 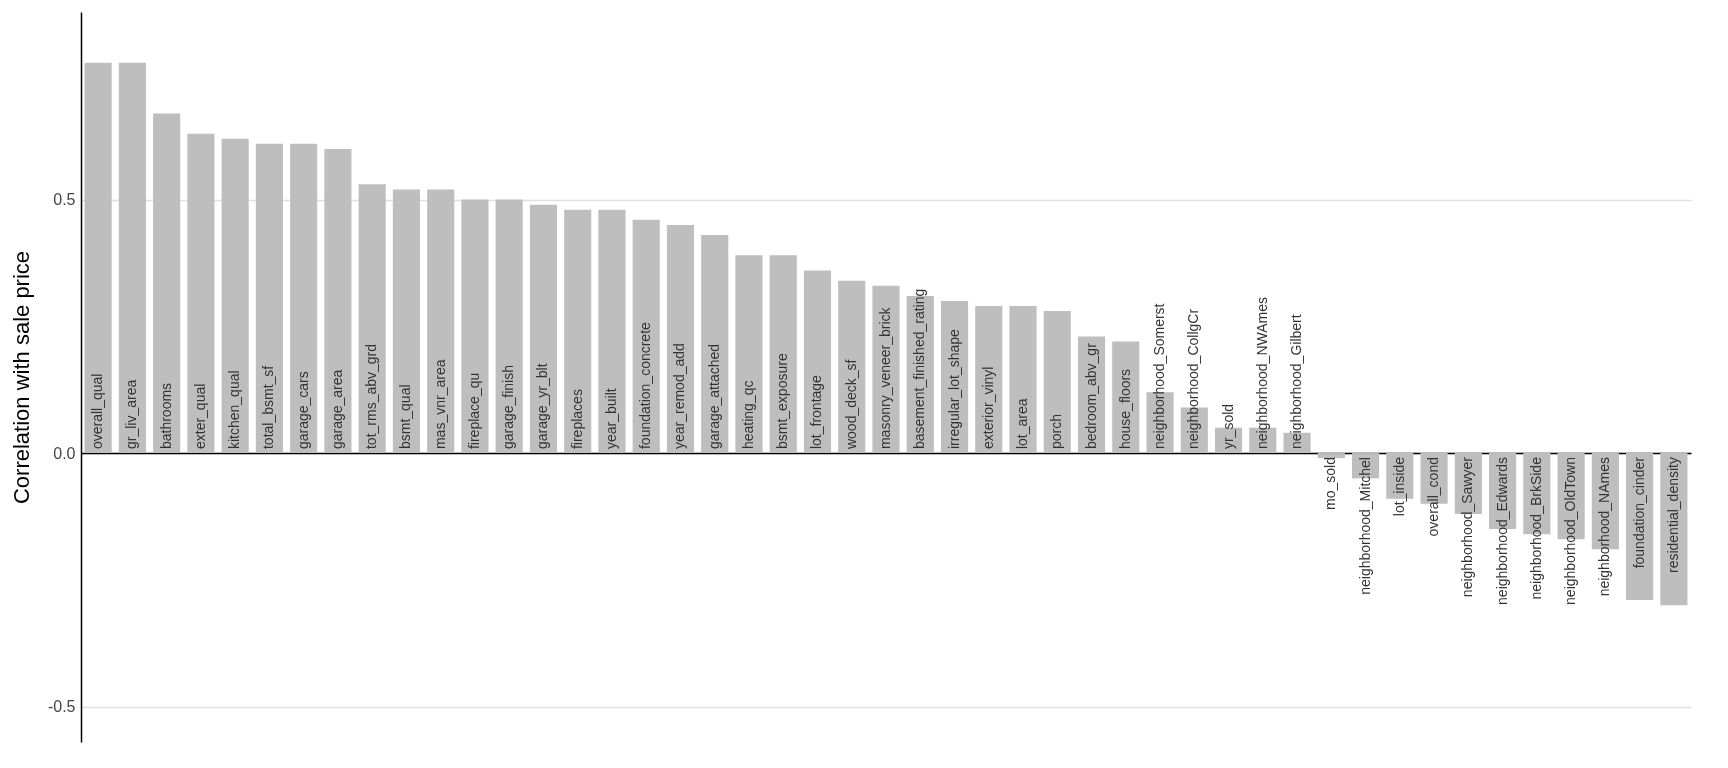 What do you see at coordinates (302, 410) in the screenshot?
I see `x-tick-label: garage_cars` at bounding box center [302, 410].